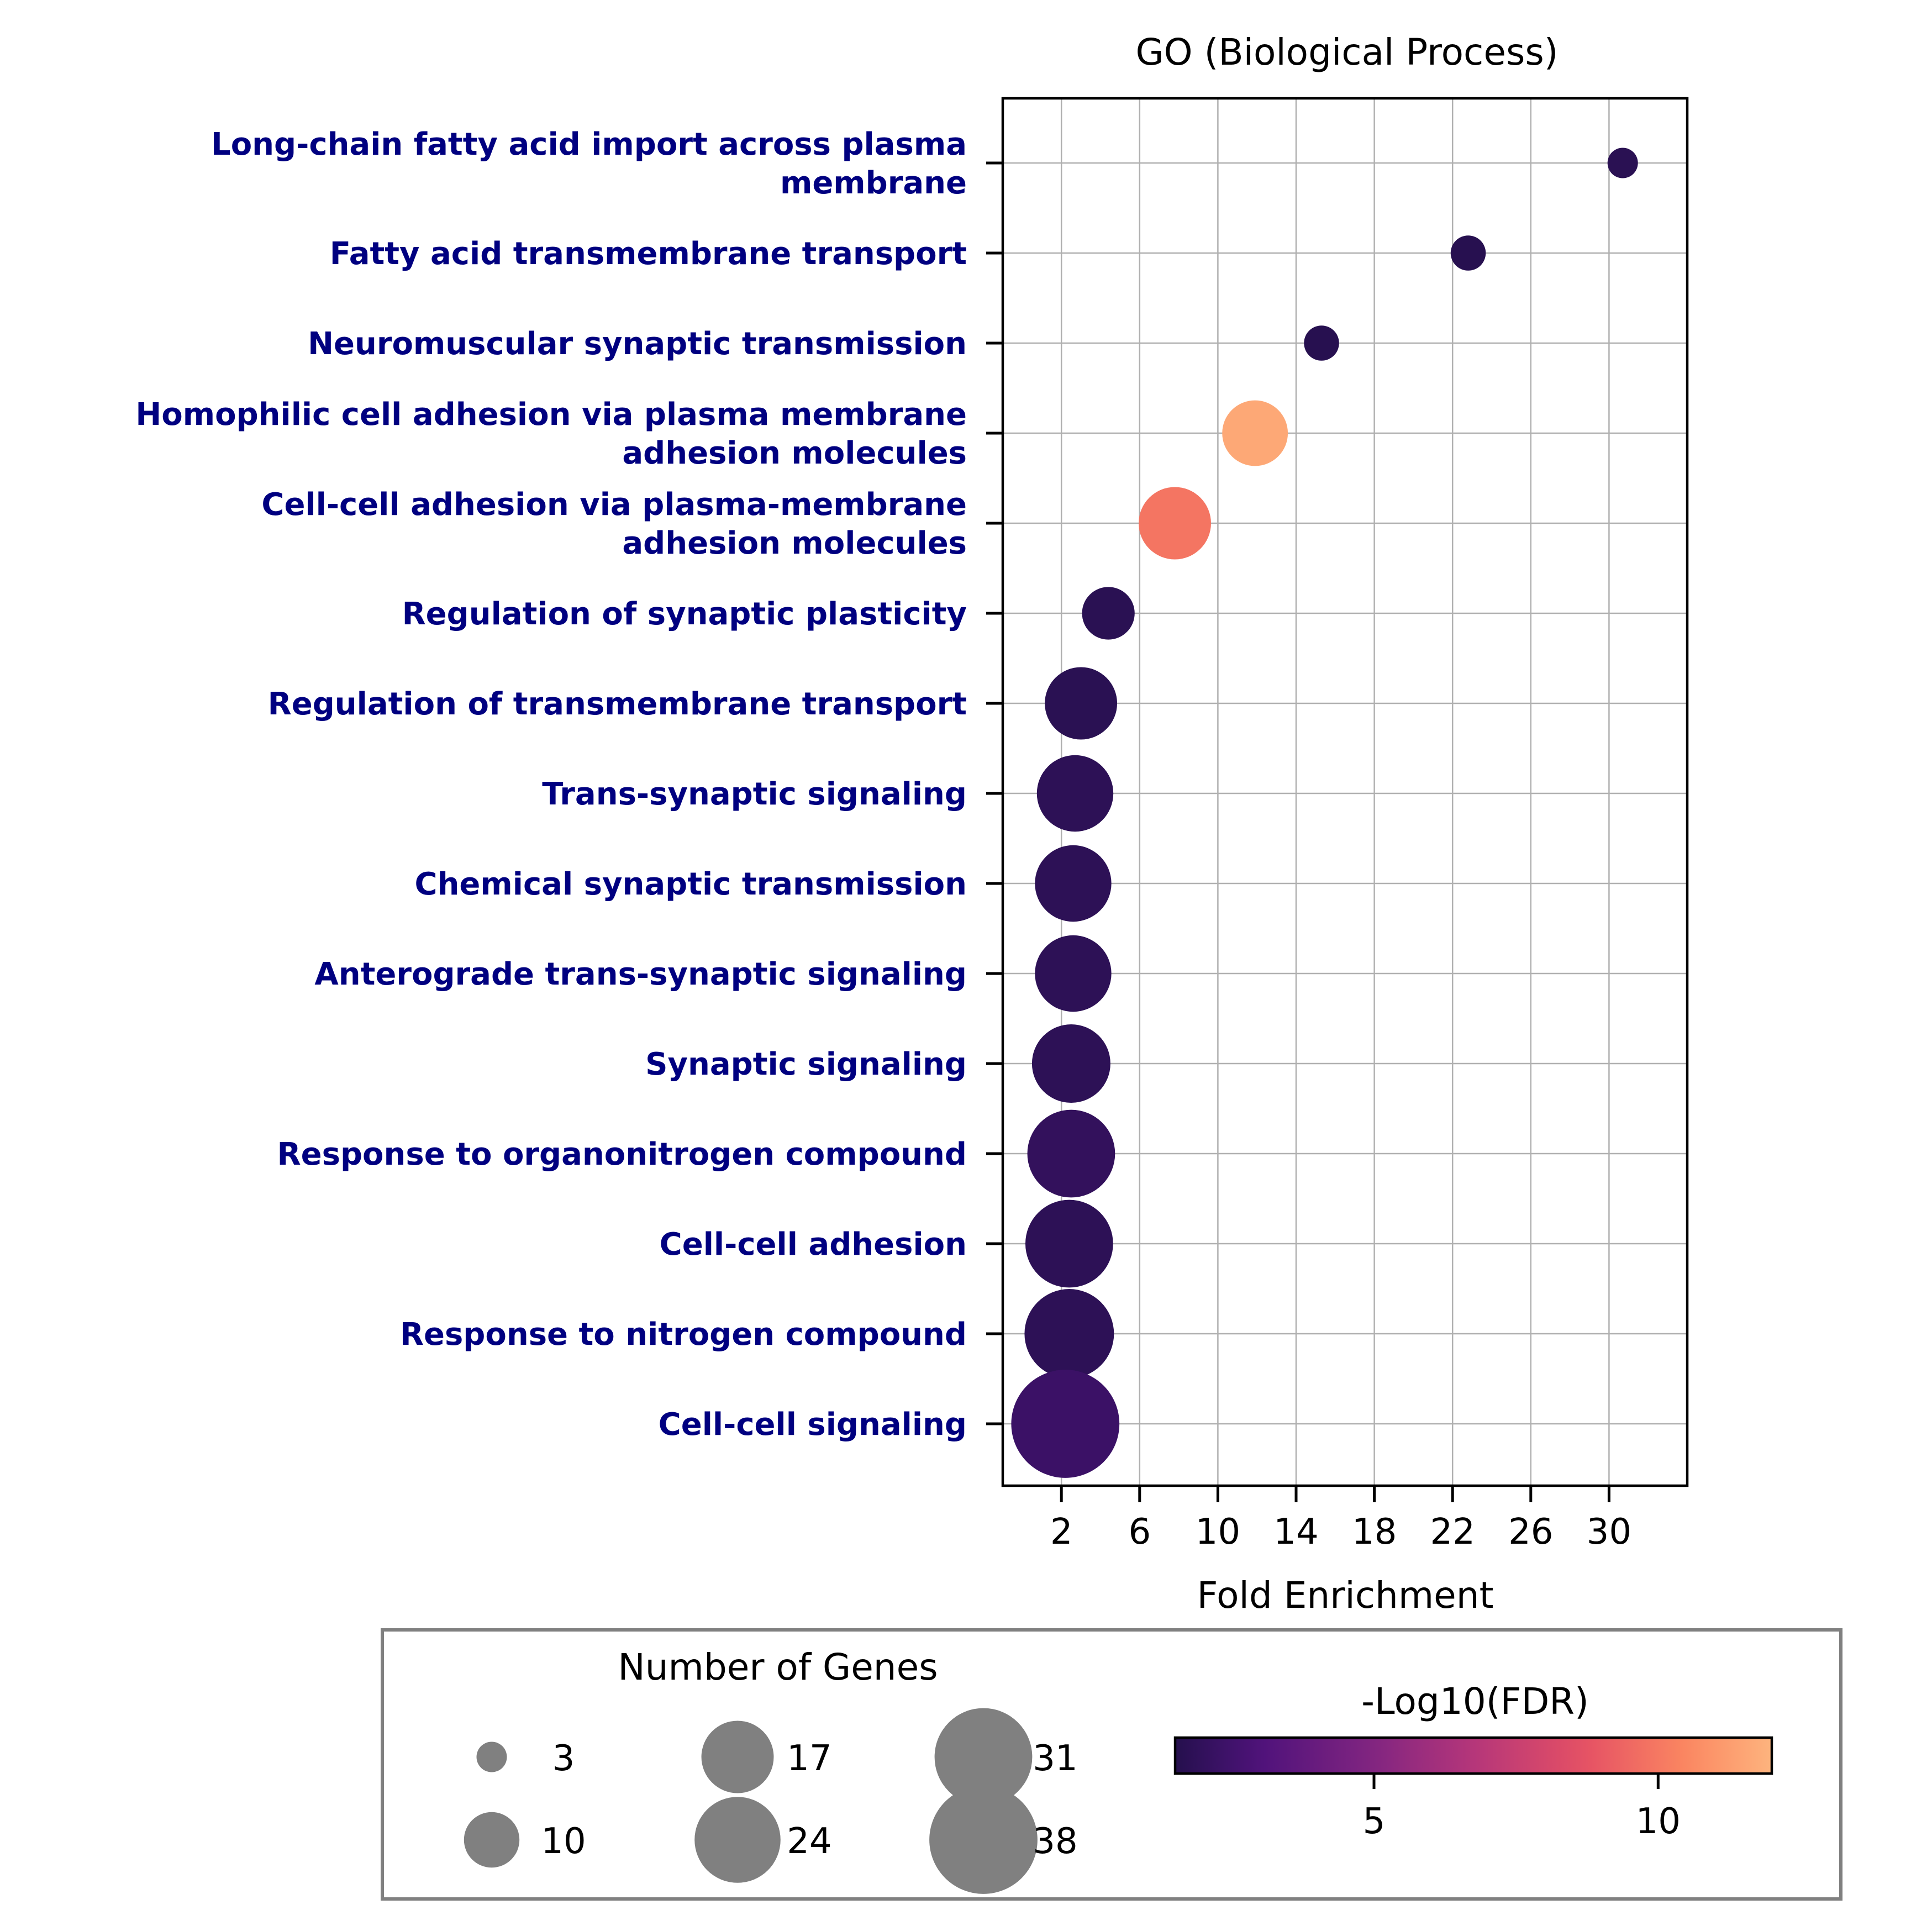 This screenshot has width=1932, height=1931. Describe the element at coordinates (754, 794) in the screenshot. I see `y-tick-label: Trans-synaptic signaling` at that location.